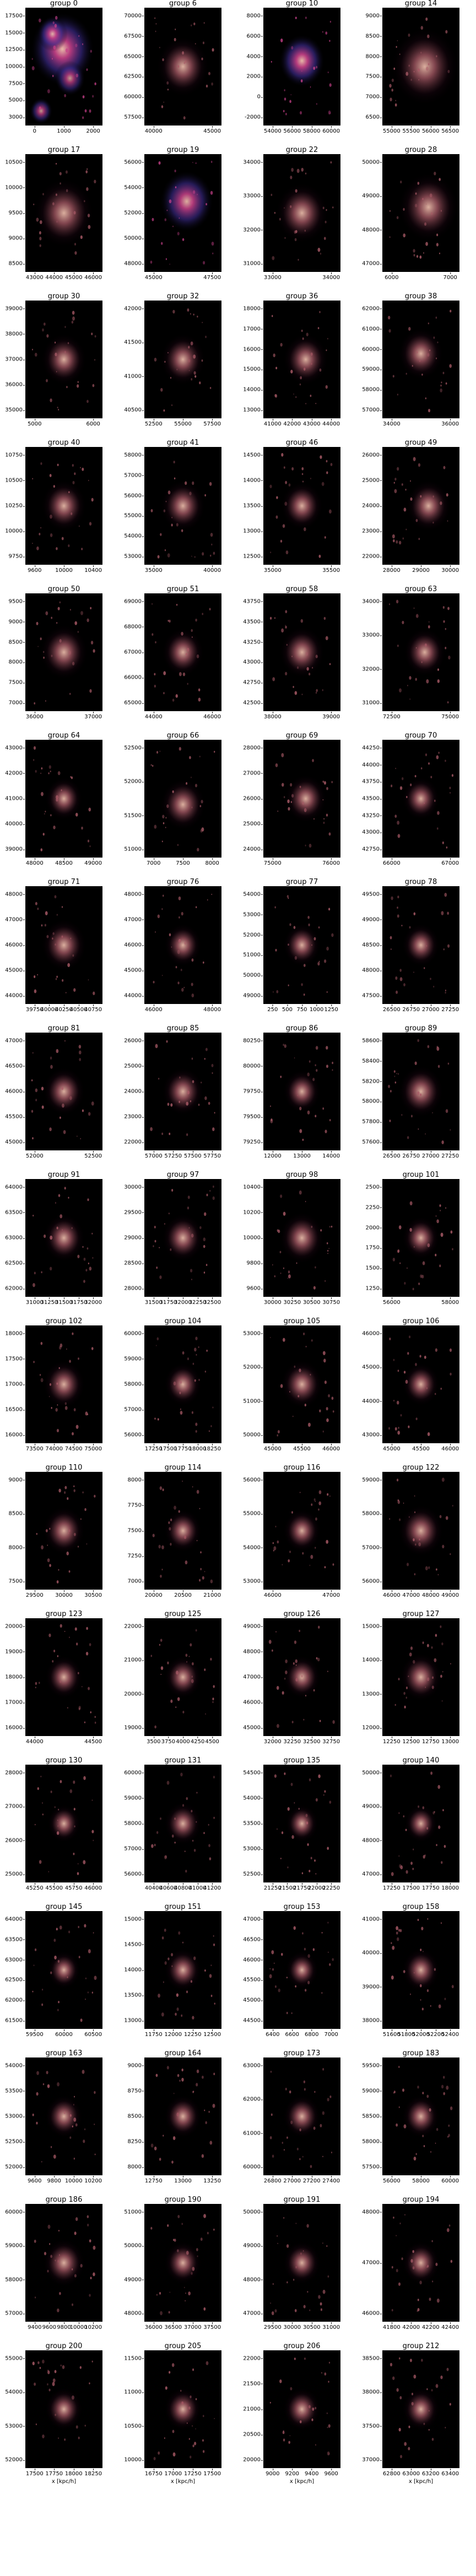  What do you see at coordinates (183, 1907) in the screenshot?
I see `panel-title: group 151` at bounding box center [183, 1907].